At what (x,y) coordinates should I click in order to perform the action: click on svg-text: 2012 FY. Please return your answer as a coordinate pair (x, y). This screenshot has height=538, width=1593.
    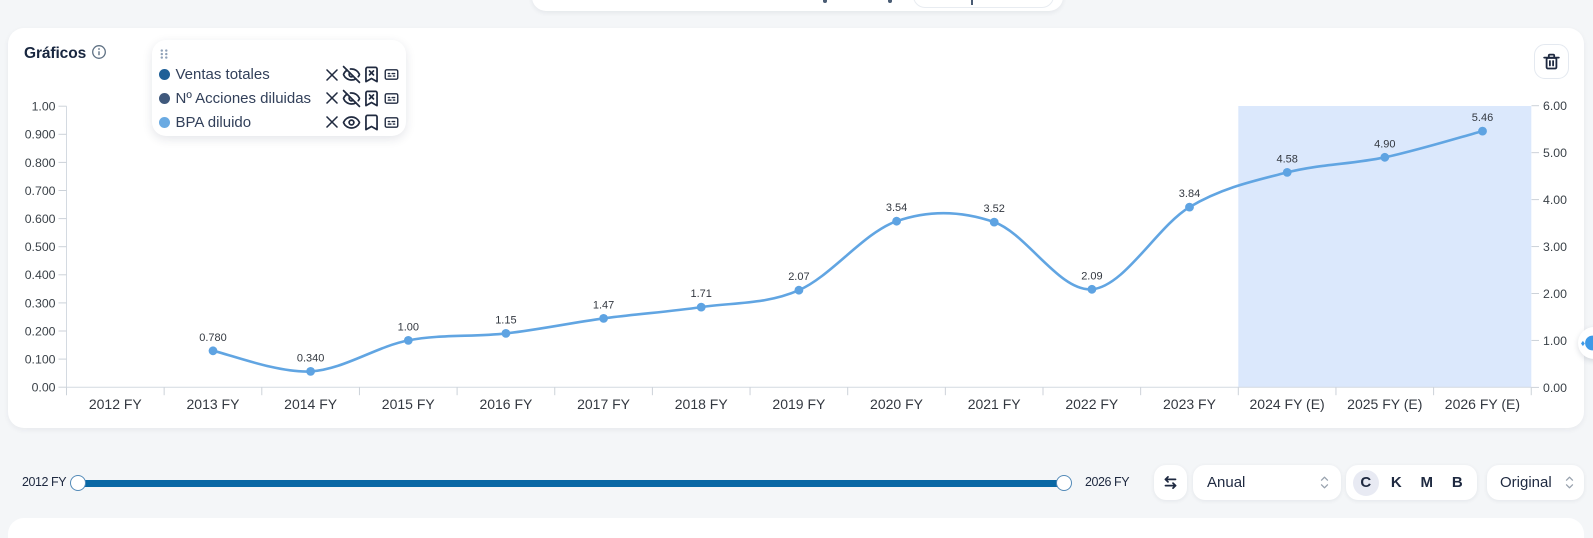
    Looking at the image, I should click on (116, 404).